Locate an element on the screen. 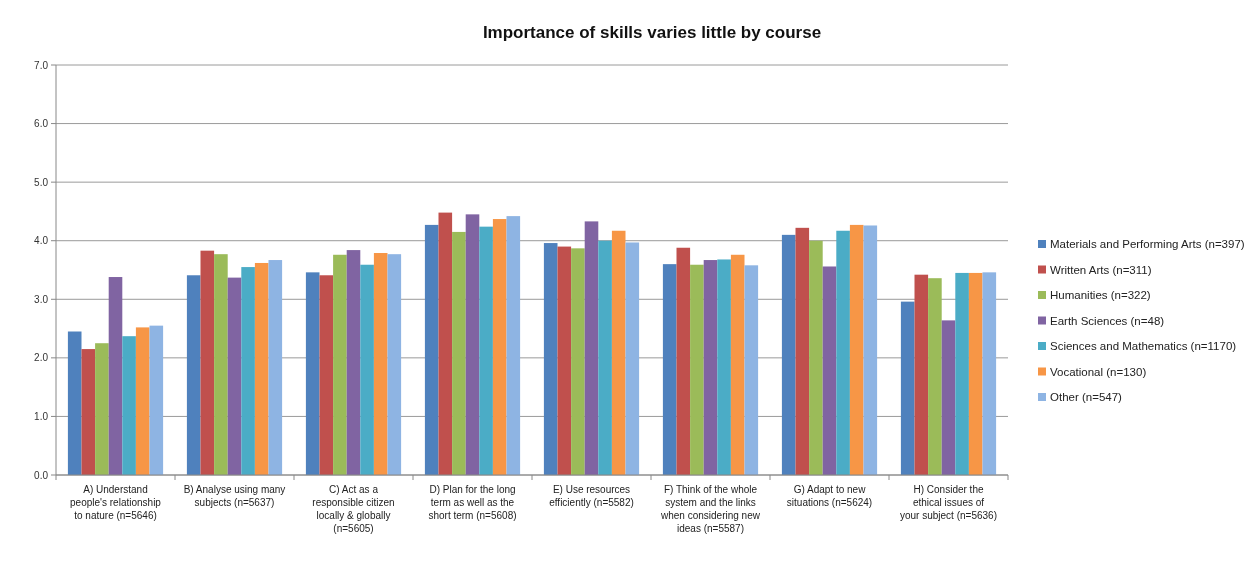 The image size is (1257, 572). y-tick-label: 4.0 is located at coordinates (41, 241).